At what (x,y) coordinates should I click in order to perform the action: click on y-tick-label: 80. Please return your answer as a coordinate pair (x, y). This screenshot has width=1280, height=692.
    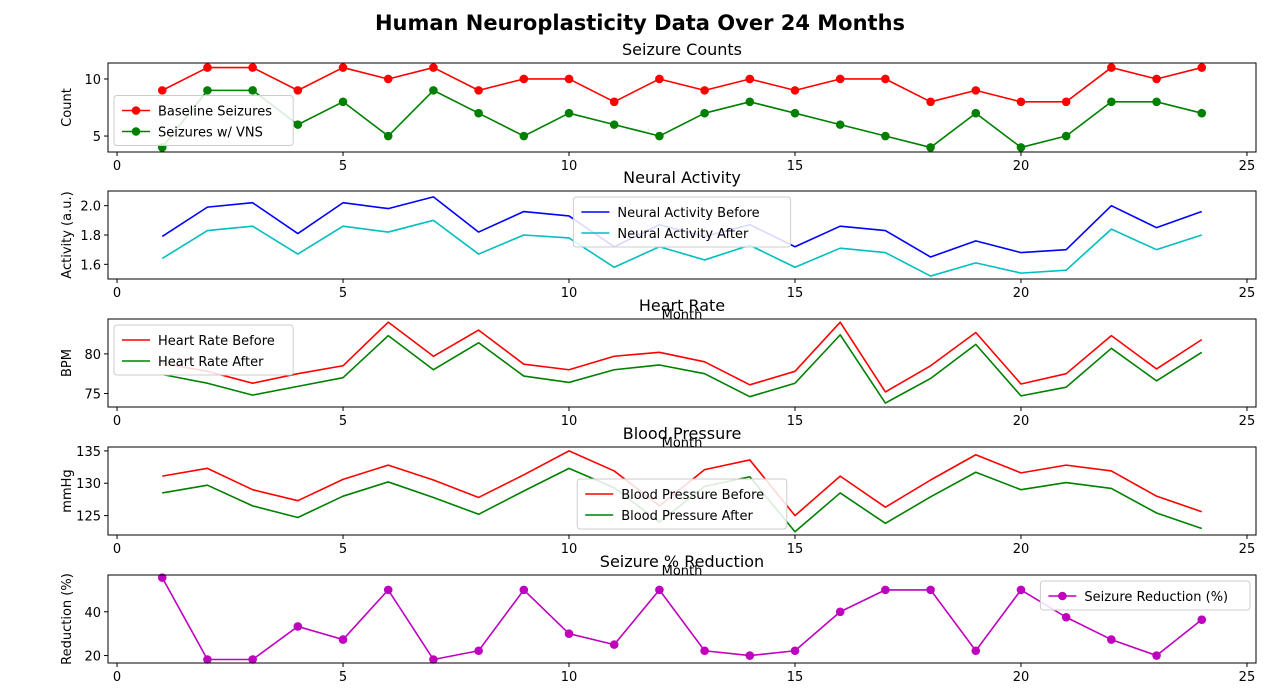
    Looking at the image, I should click on (92, 355).